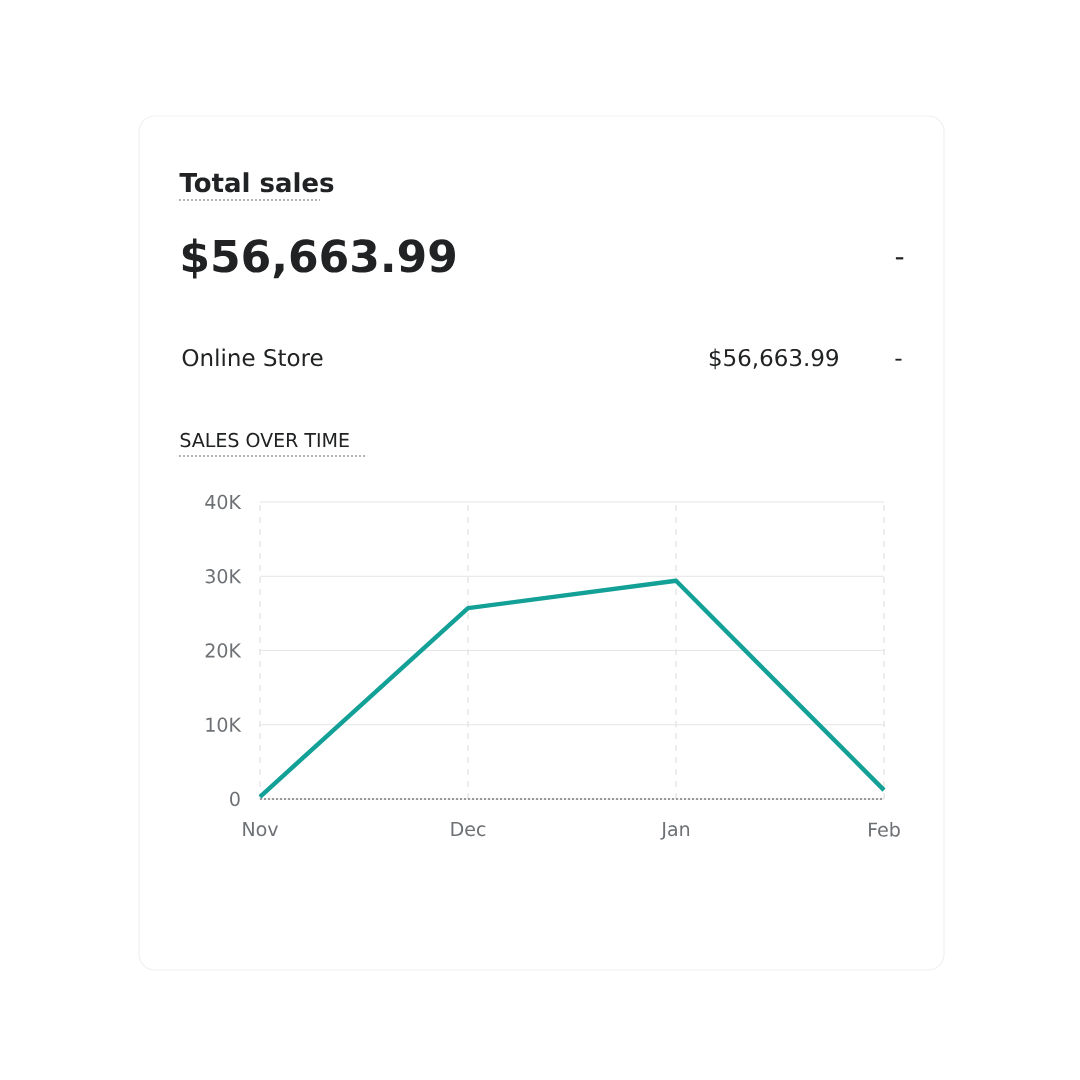  Describe the element at coordinates (264, 440) in the screenshot. I see `text: SALES OVER TIME` at that location.